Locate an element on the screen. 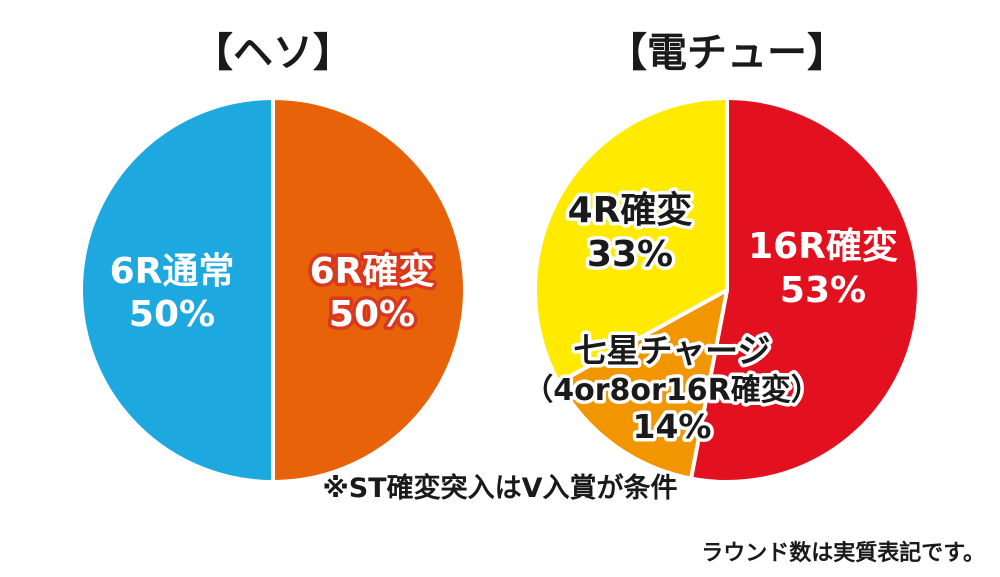  slice-sublabel-nanasei-charge: （4or8or16R確変） is located at coordinates (671, 390).